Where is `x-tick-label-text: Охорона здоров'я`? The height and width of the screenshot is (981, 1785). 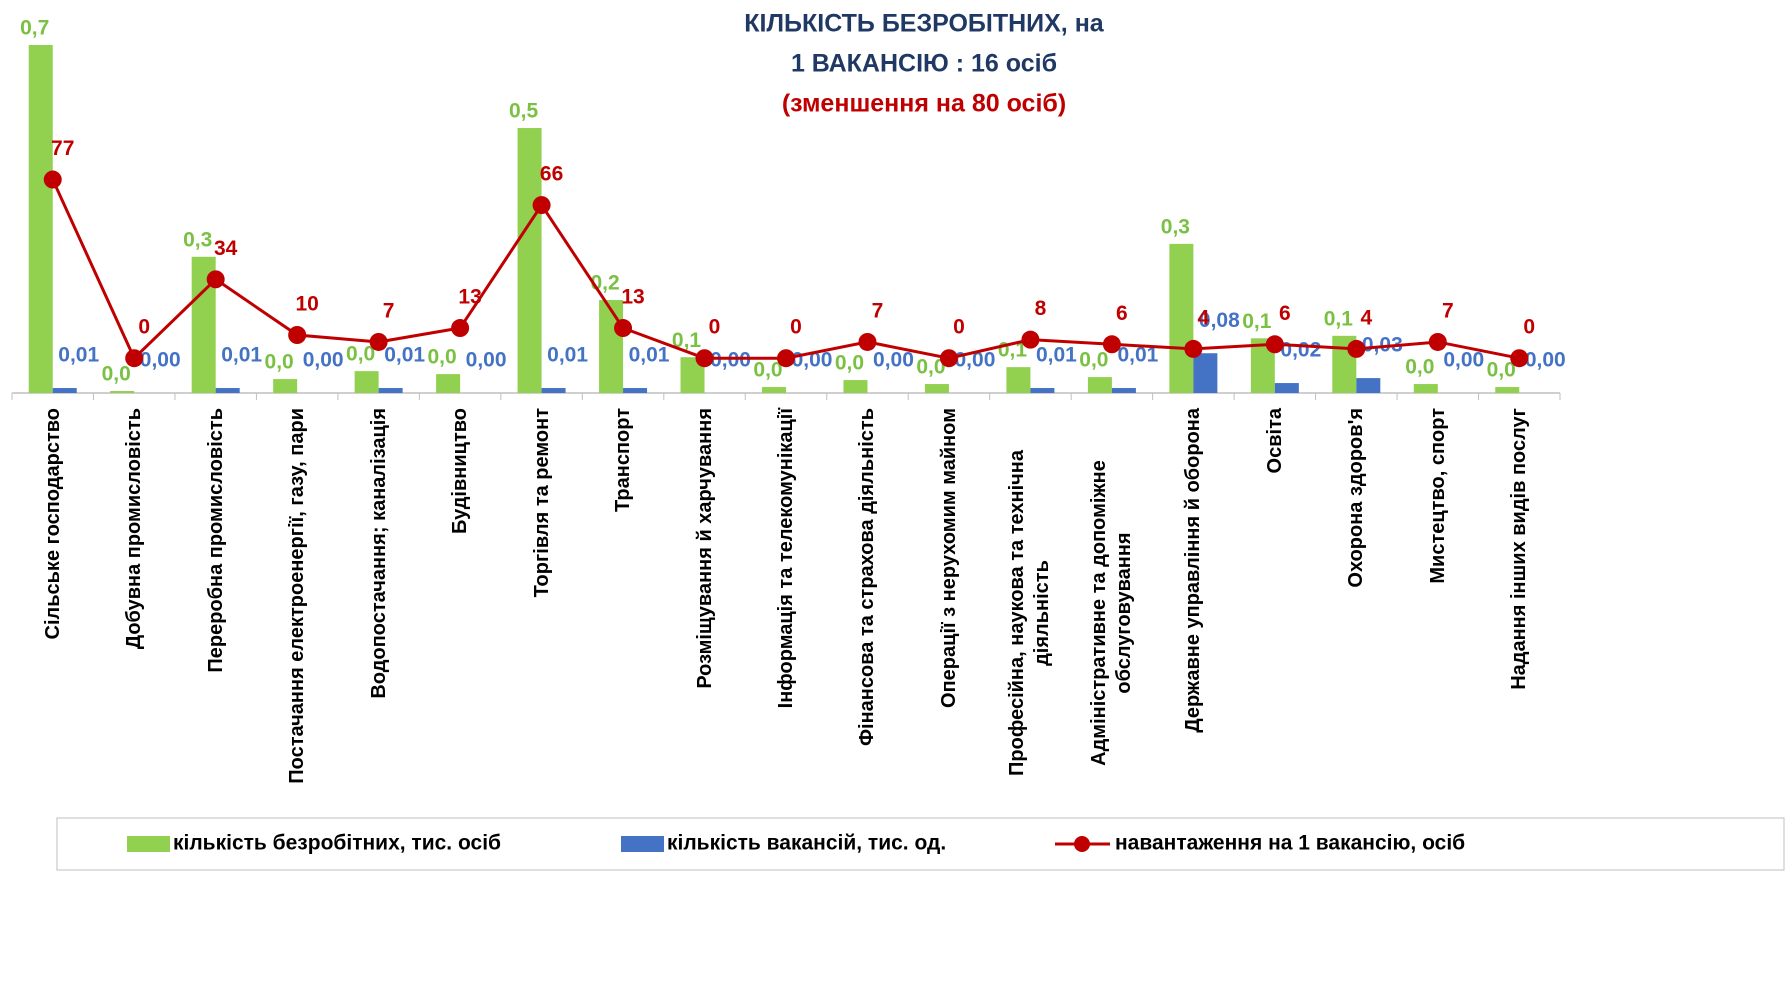 x-tick-label-text: Охорона здоров'я is located at coordinates (1355, 498).